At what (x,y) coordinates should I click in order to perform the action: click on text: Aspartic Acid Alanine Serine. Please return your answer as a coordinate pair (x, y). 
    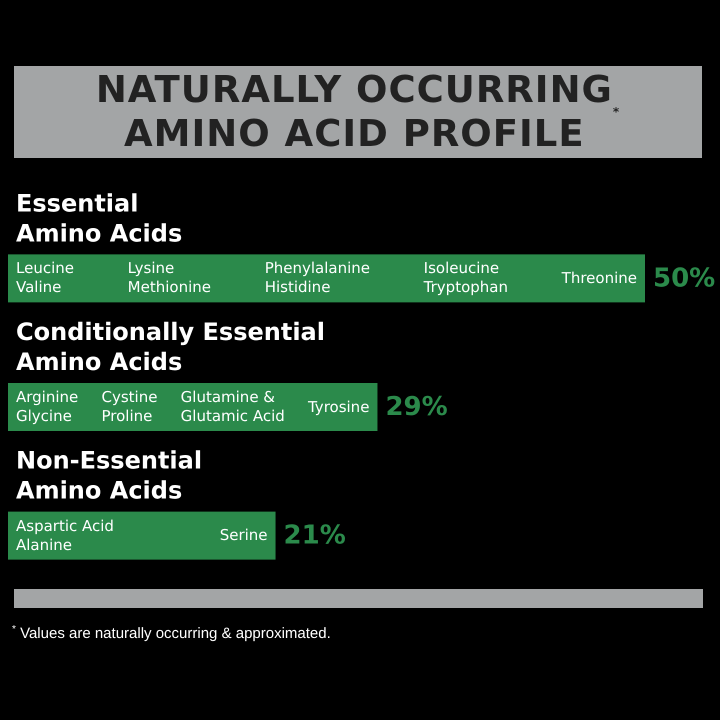
    Looking at the image, I should click on (142, 535).